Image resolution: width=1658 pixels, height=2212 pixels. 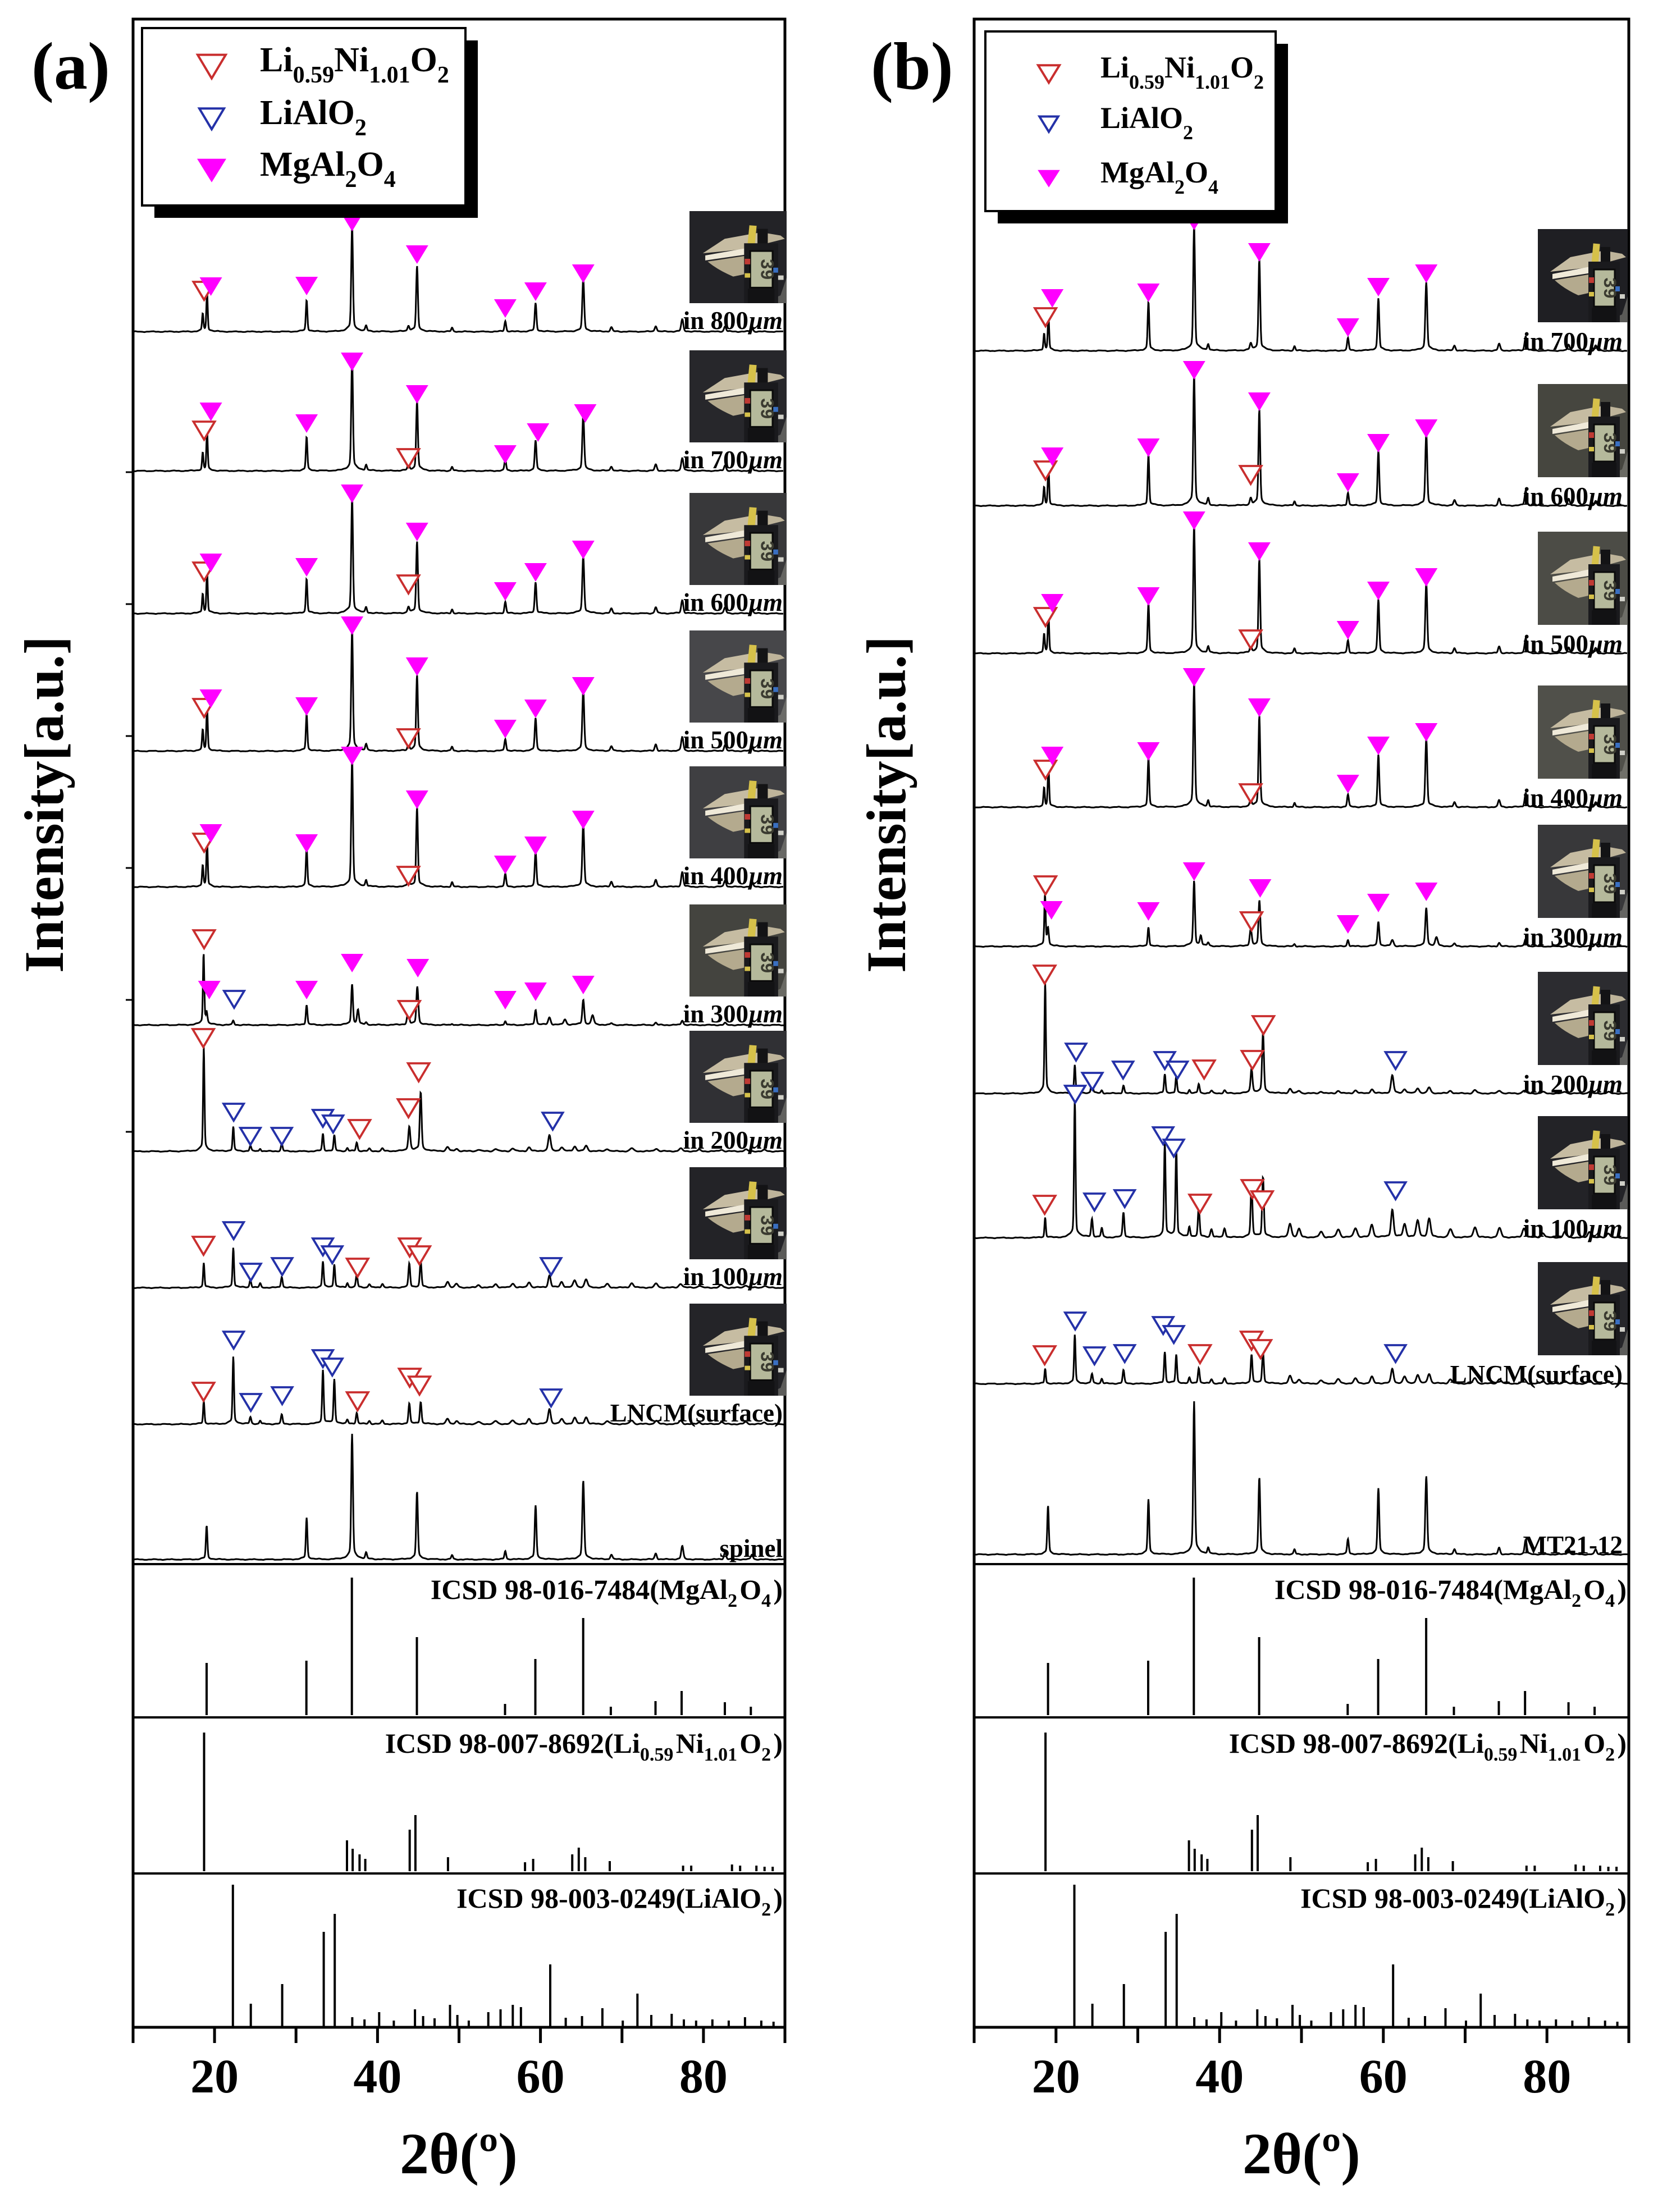 I want to click on svg-text: spinel, so click(x=751, y=1548).